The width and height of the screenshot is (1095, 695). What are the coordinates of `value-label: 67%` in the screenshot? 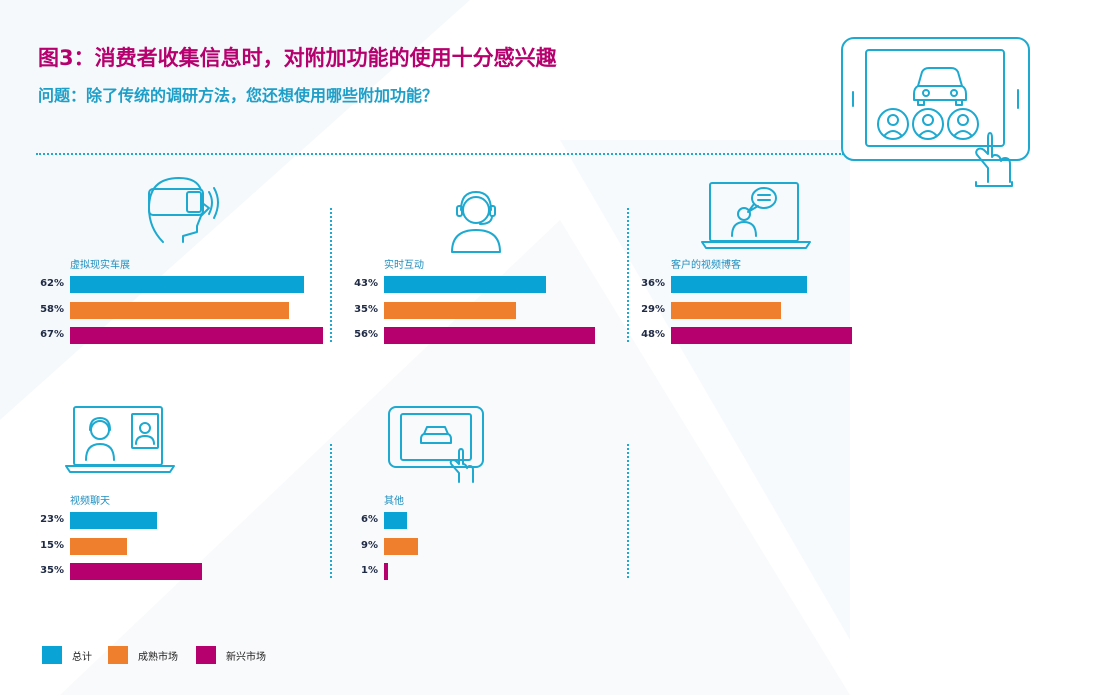 It's located at (52, 334).